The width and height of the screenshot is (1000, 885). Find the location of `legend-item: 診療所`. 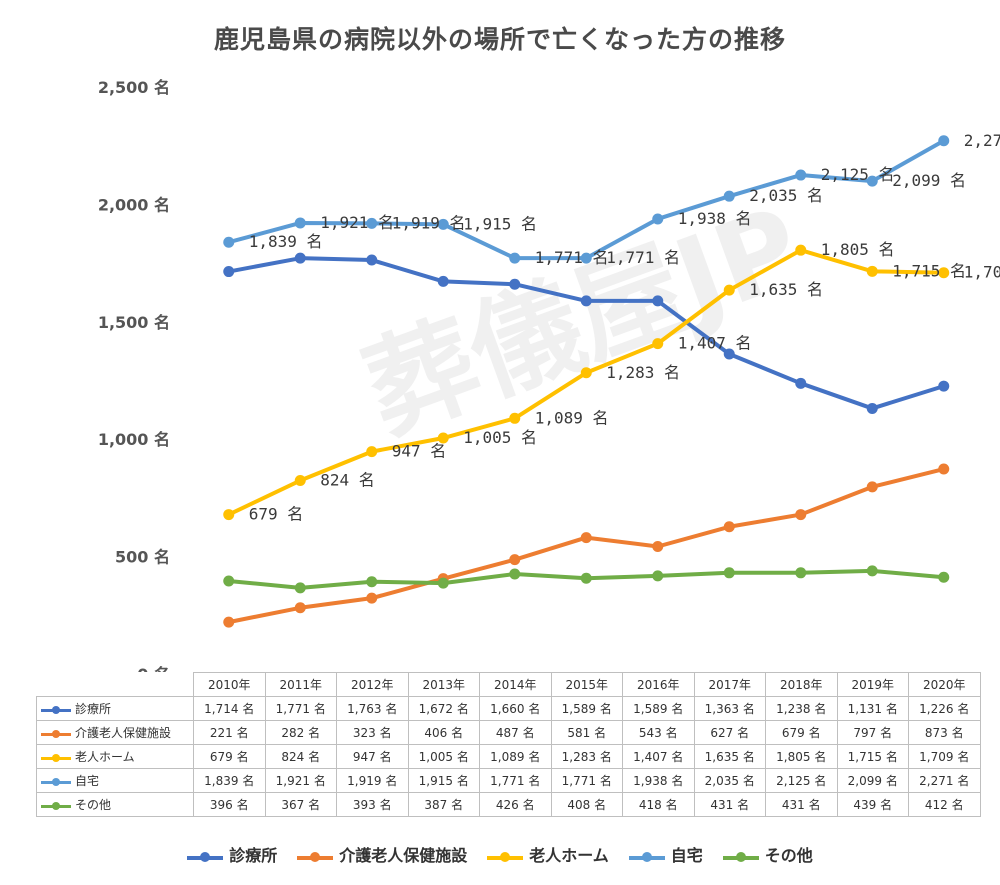

legend-item: 診療所 is located at coordinates (232, 854).